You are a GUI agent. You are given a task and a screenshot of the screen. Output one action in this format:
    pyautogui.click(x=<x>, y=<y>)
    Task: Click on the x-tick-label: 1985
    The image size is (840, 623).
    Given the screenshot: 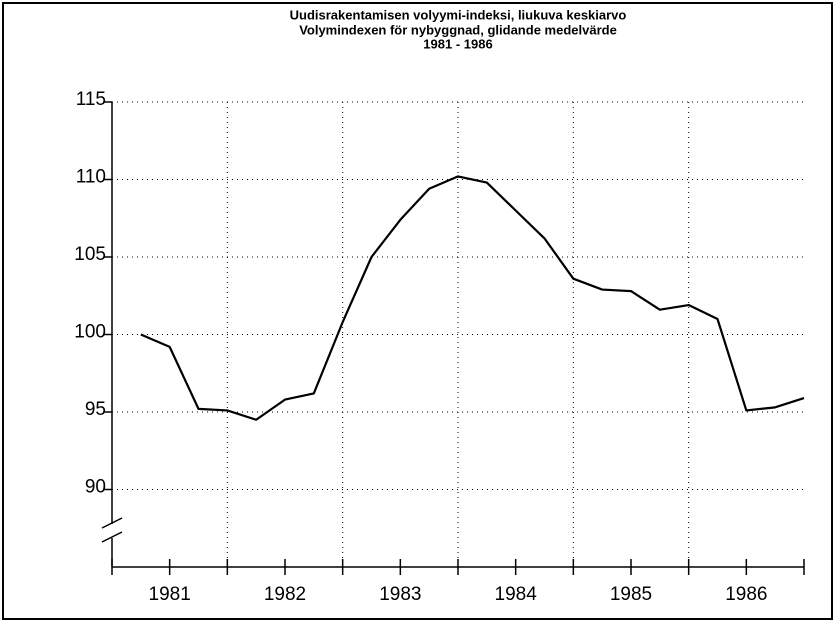 What is the action you would take?
    pyautogui.click(x=631, y=594)
    